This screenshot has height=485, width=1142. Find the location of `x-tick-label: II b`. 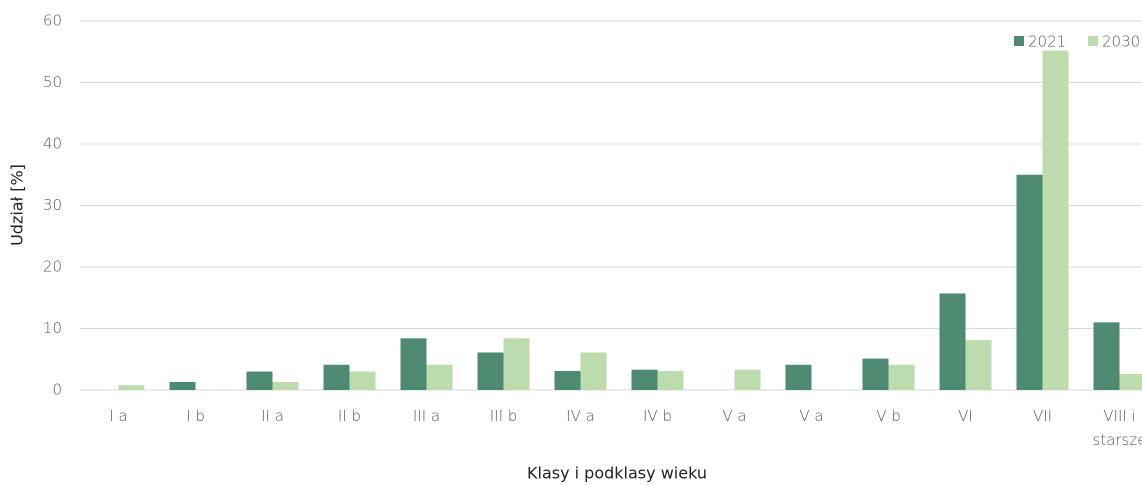

x-tick-label: II b is located at coordinates (349, 416).